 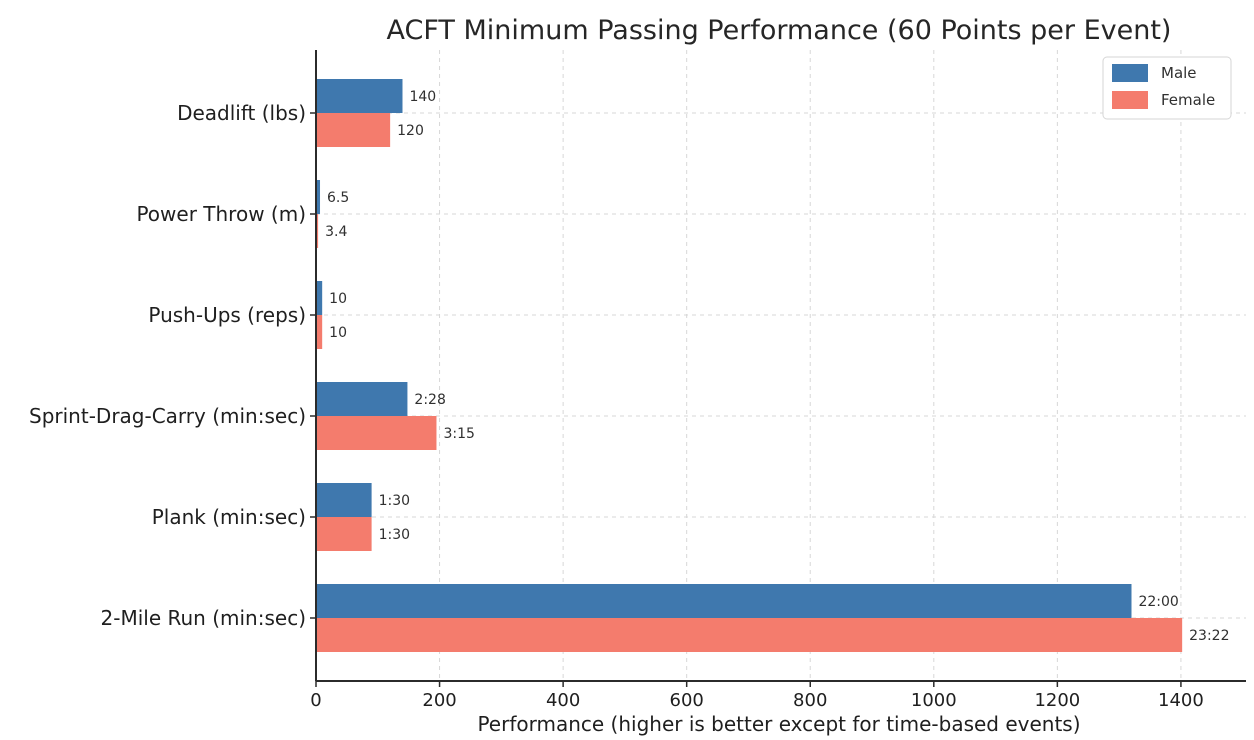 What do you see at coordinates (687, 700) in the screenshot?
I see `x-tick-label-3: 600` at bounding box center [687, 700].